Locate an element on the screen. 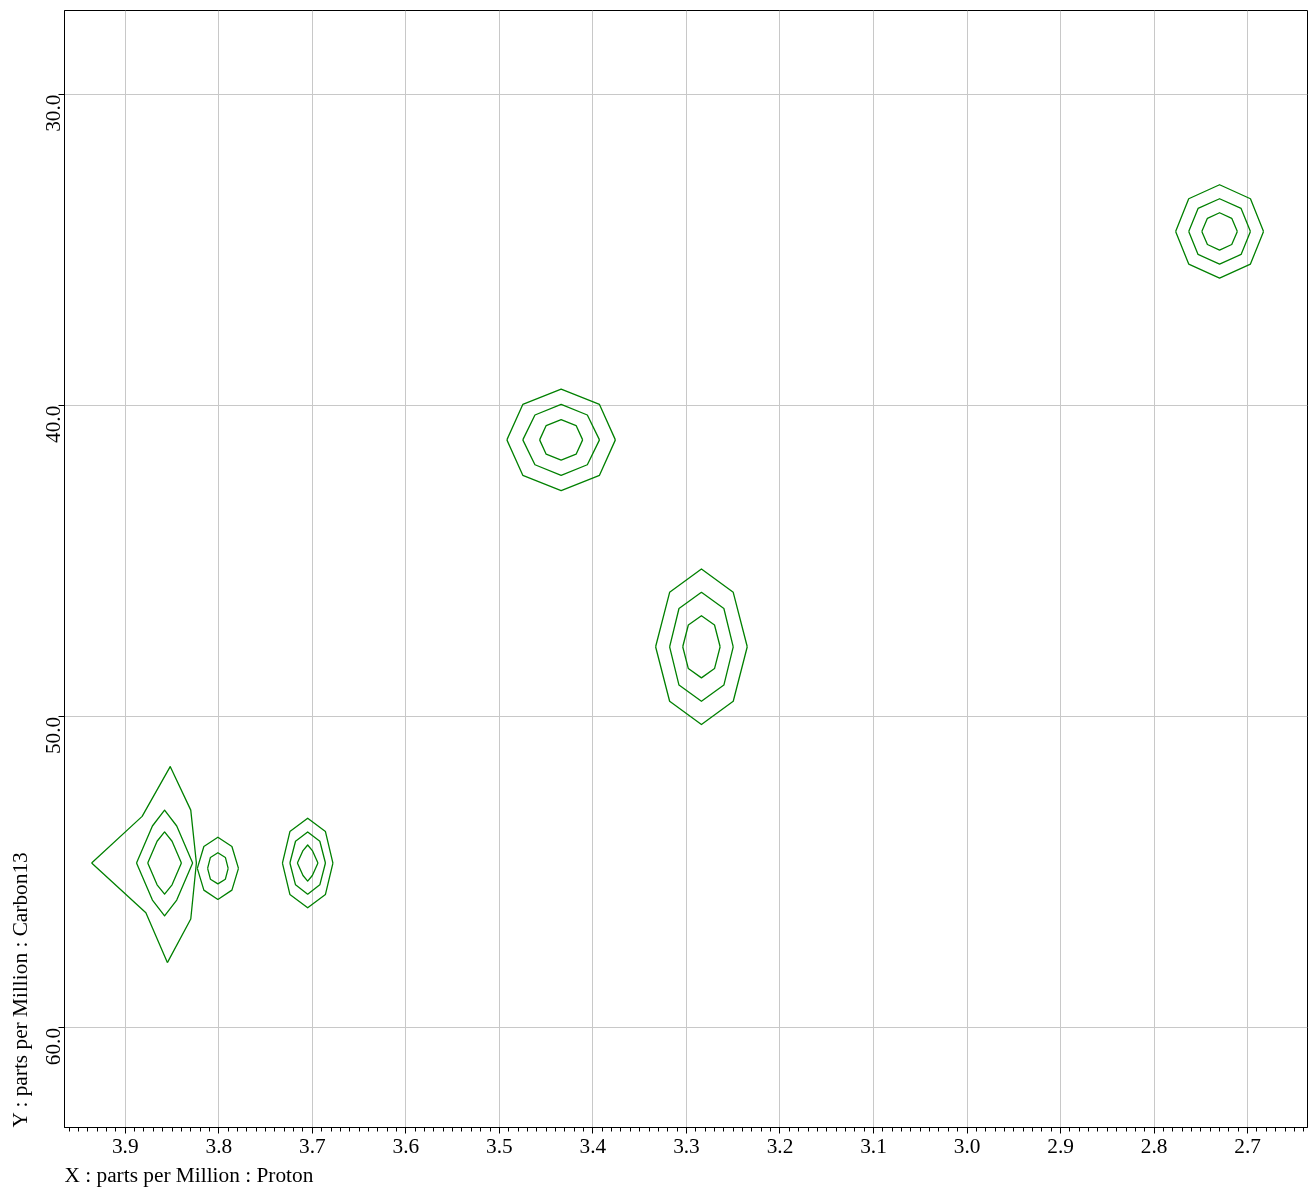 This screenshot has height=1191, width=1313. x-tick-label: 3.3 is located at coordinates (686, 1145).